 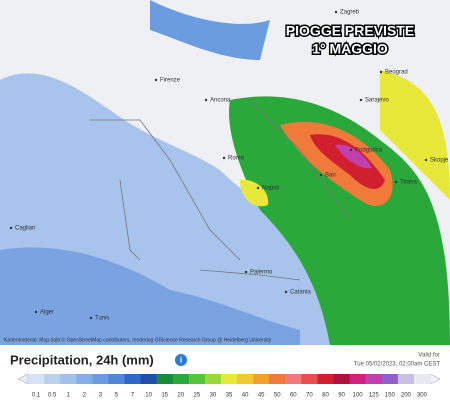 What do you see at coordinates (397, 365) in the screenshot?
I see `valid-time: Tue 05/02/2023, 02:00am CEST` at bounding box center [397, 365].